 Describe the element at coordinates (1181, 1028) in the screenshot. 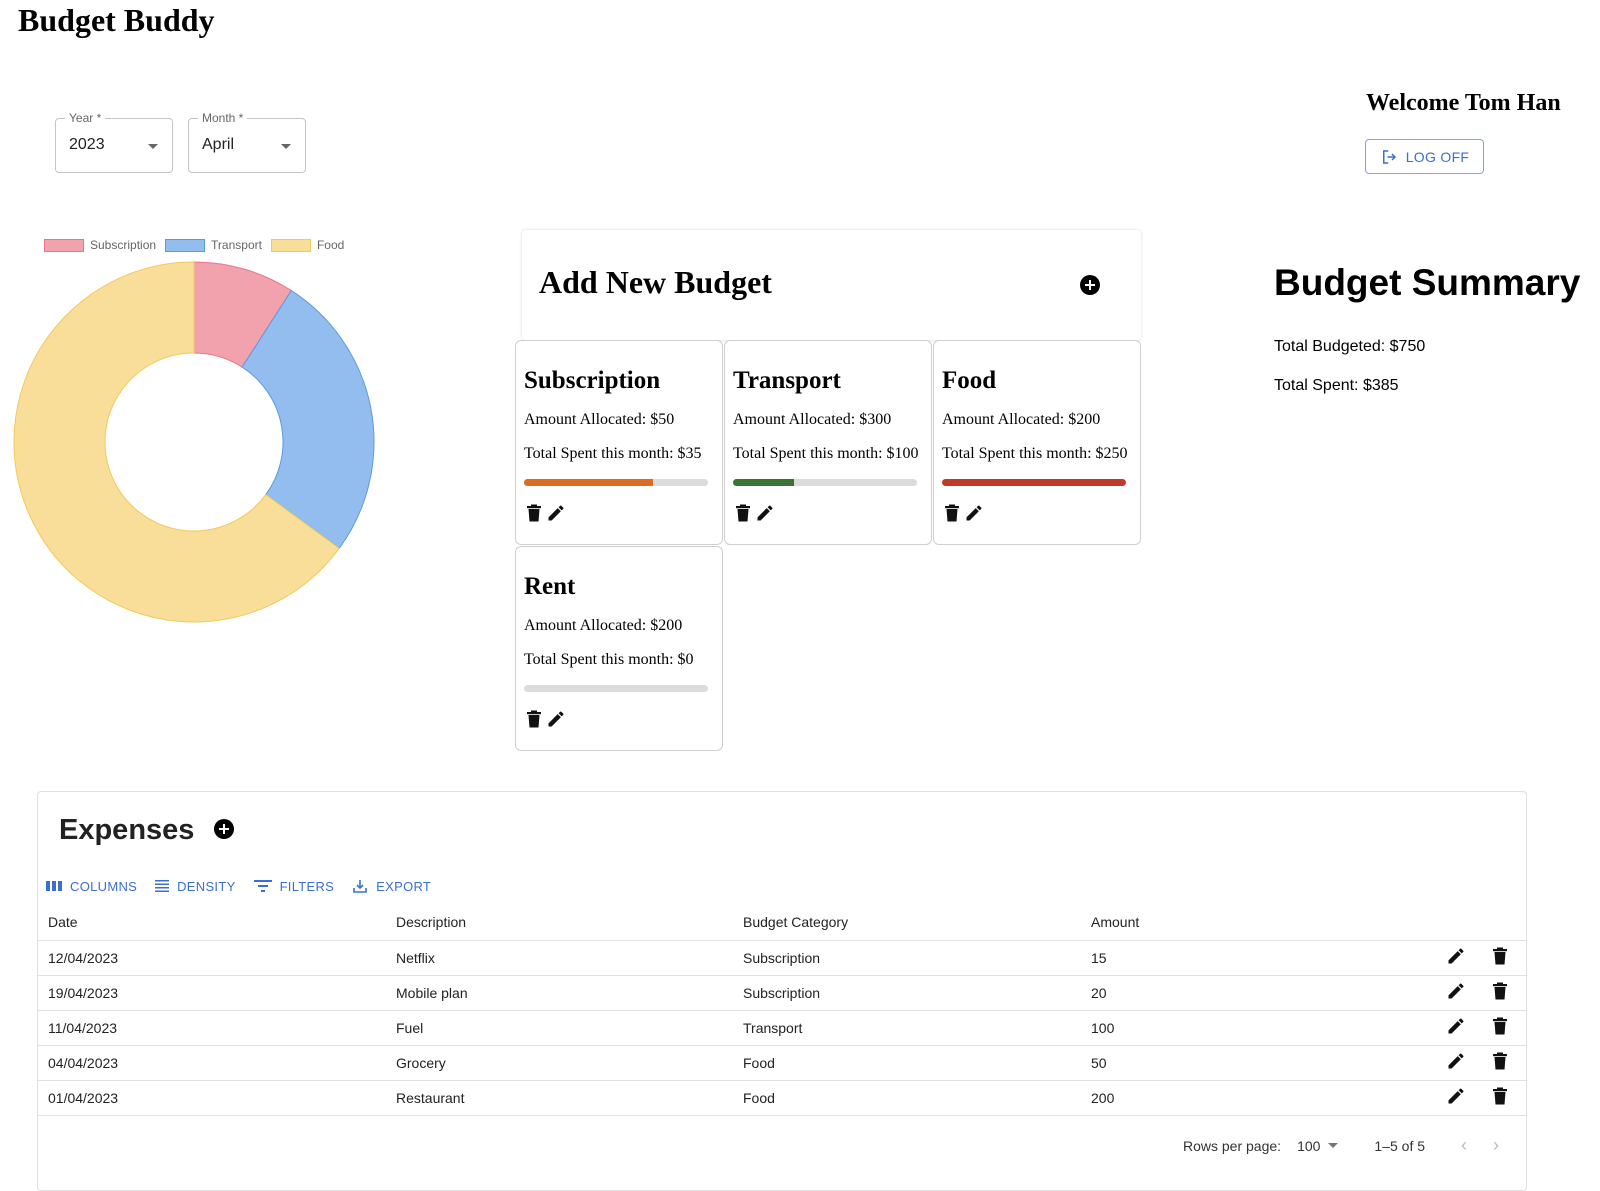

I see `cell-amount: 100` at that location.